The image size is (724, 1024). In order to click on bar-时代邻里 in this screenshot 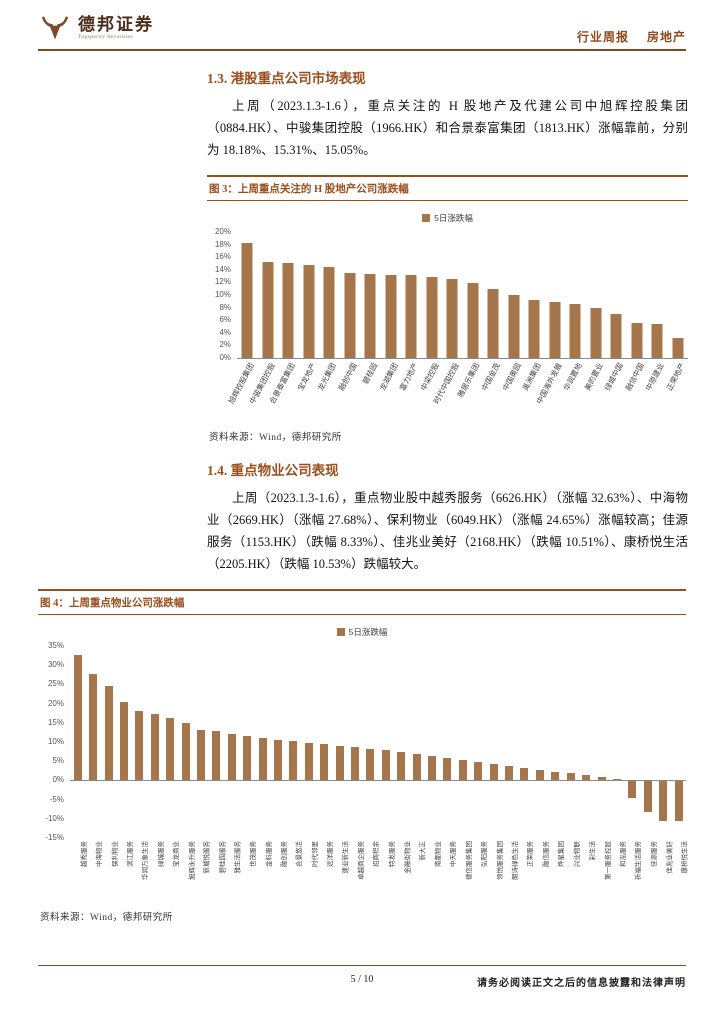, I will do `click(308, 761)`.